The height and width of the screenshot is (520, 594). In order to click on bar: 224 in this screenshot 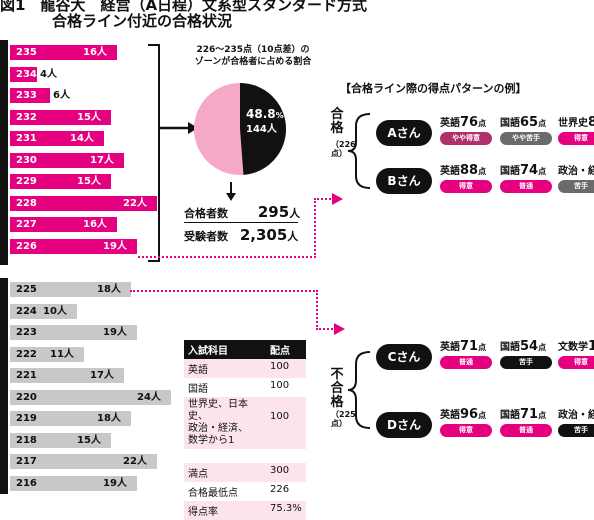, I will do `click(43, 311)`.